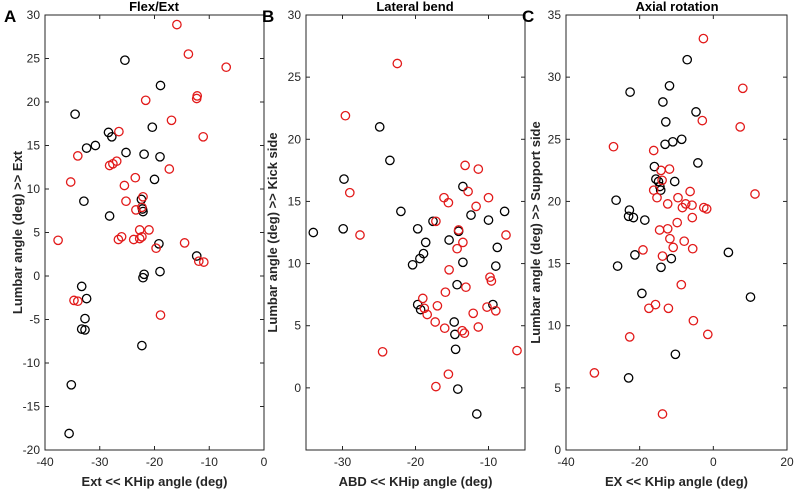 The image size is (799, 490). I want to click on panel-b-y-tick-label: 20, so click(295, 139).